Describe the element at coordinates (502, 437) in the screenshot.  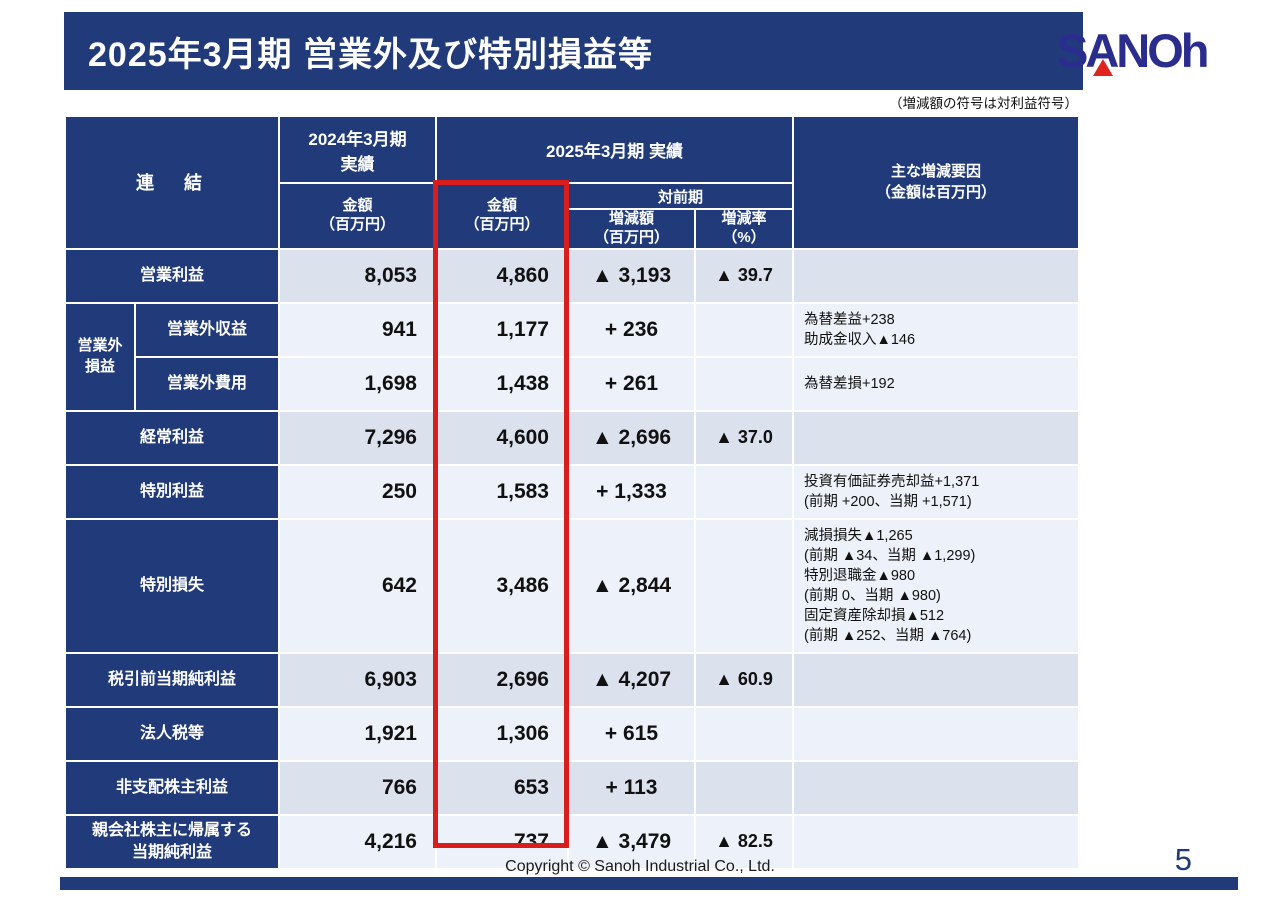
I see `value-fy2025: 4,600` at that location.